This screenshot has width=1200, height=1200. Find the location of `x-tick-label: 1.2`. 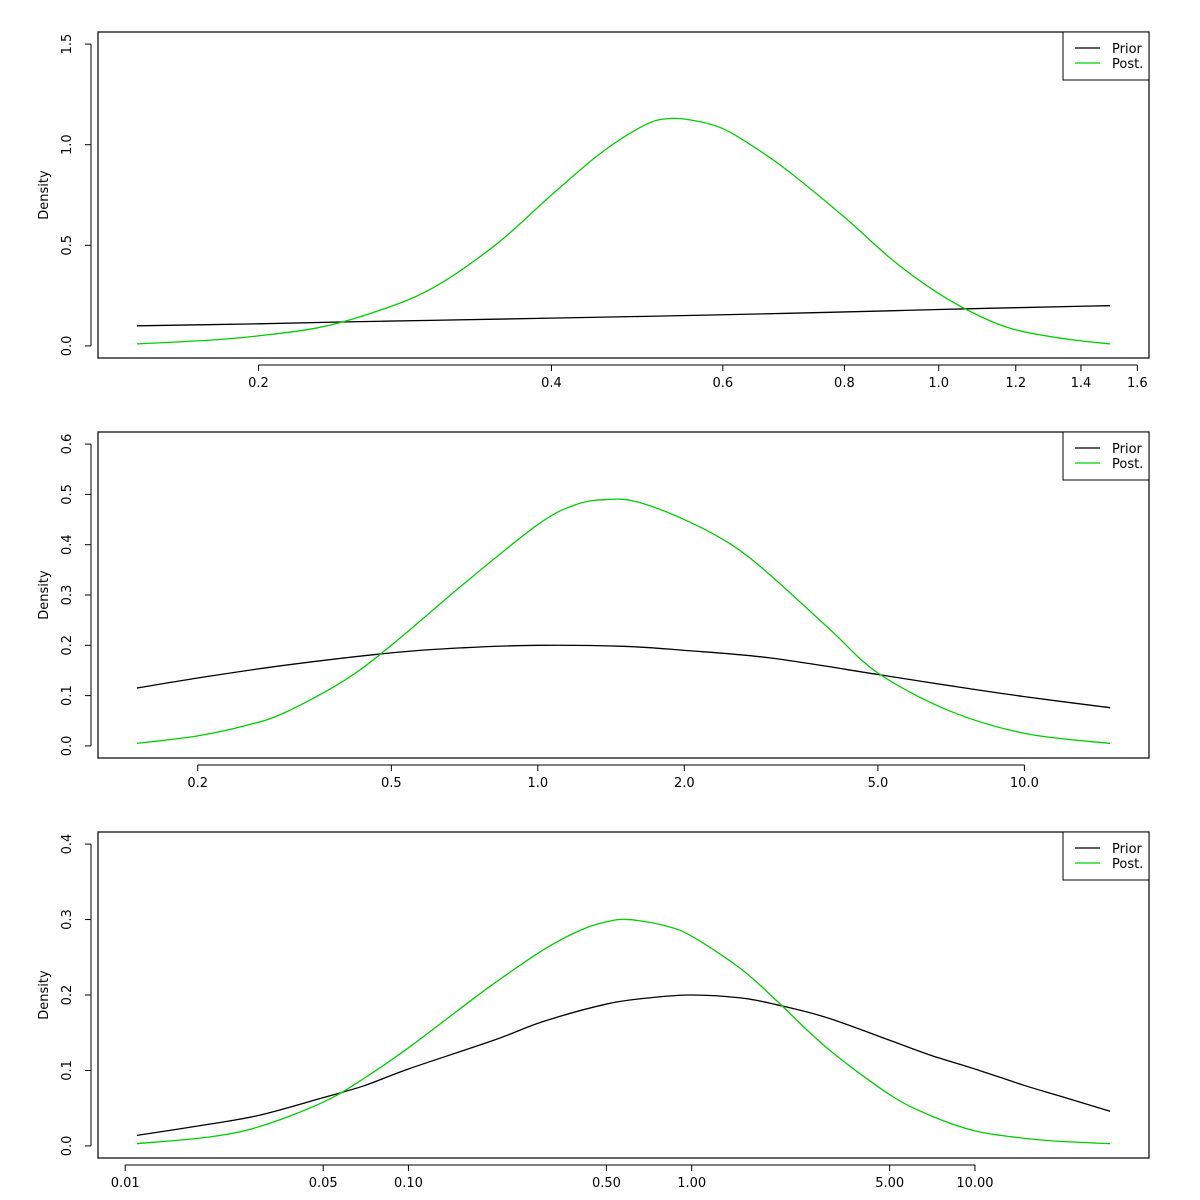

x-tick-label: 1.2 is located at coordinates (1015, 383).